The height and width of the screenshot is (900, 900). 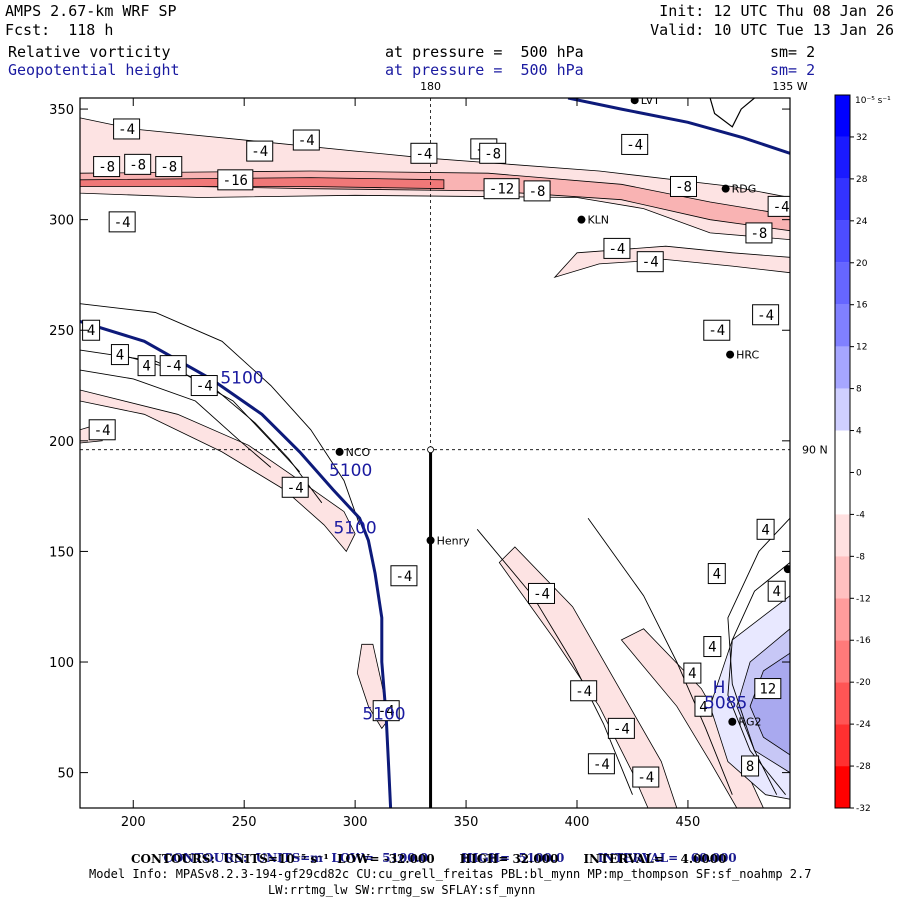 I want to click on forecast-hour: Fcst: 118 h, so click(x=59, y=30).